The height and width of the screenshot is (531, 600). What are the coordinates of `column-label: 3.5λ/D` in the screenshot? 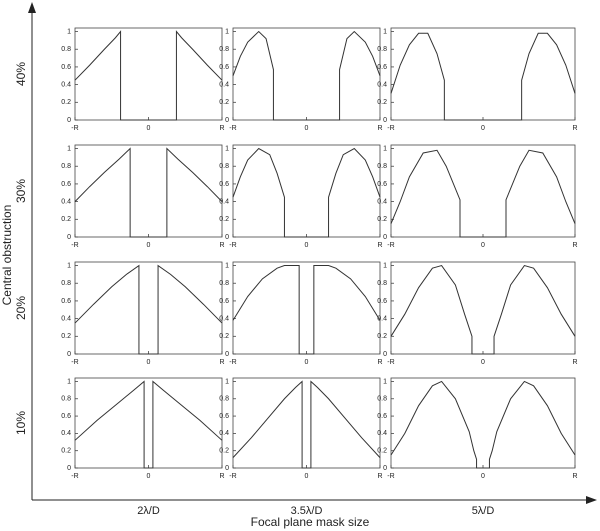 It's located at (307, 511).